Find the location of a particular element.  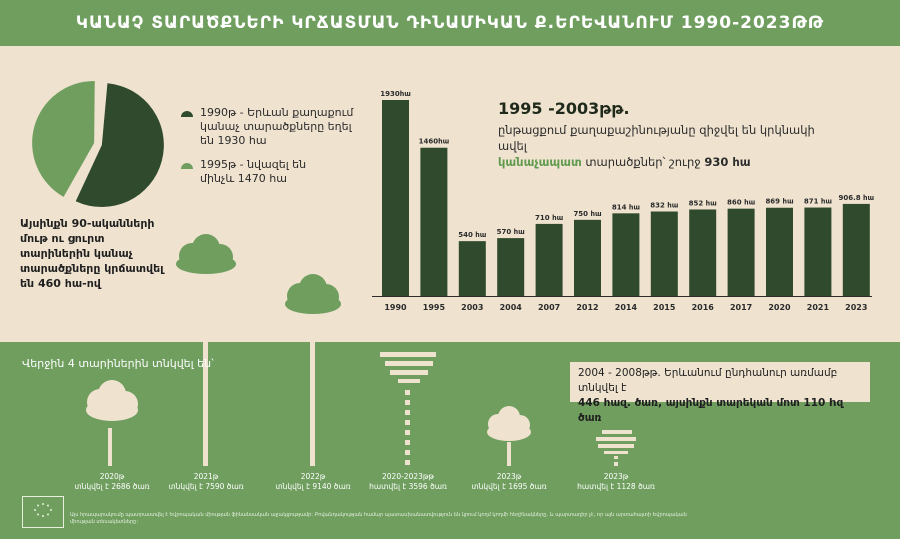

bar-2021 is located at coordinates (818, 251).